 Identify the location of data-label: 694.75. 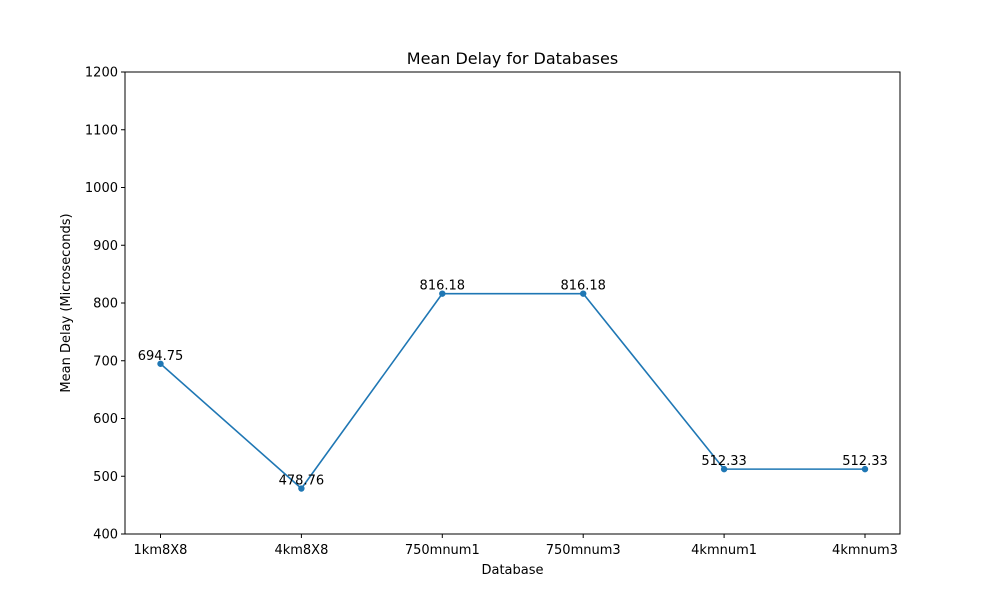
(161, 356).